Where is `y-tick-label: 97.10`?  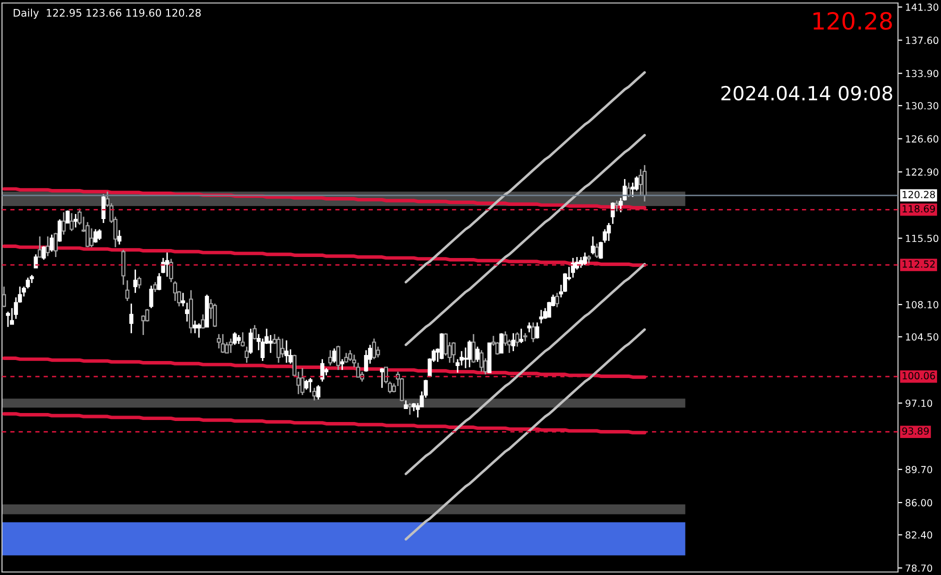 y-tick-label: 97.10 is located at coordinates (919, 403).